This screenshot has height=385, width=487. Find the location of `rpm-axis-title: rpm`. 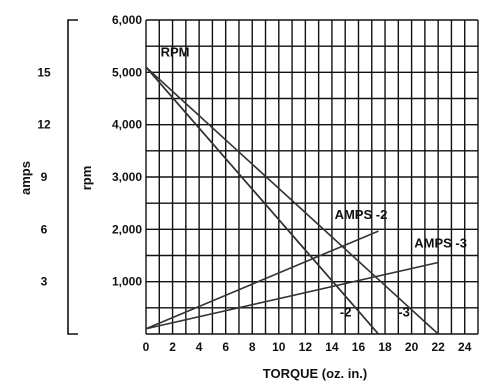

rpm-axis-title: rpm is located at coordinates (86, 178).